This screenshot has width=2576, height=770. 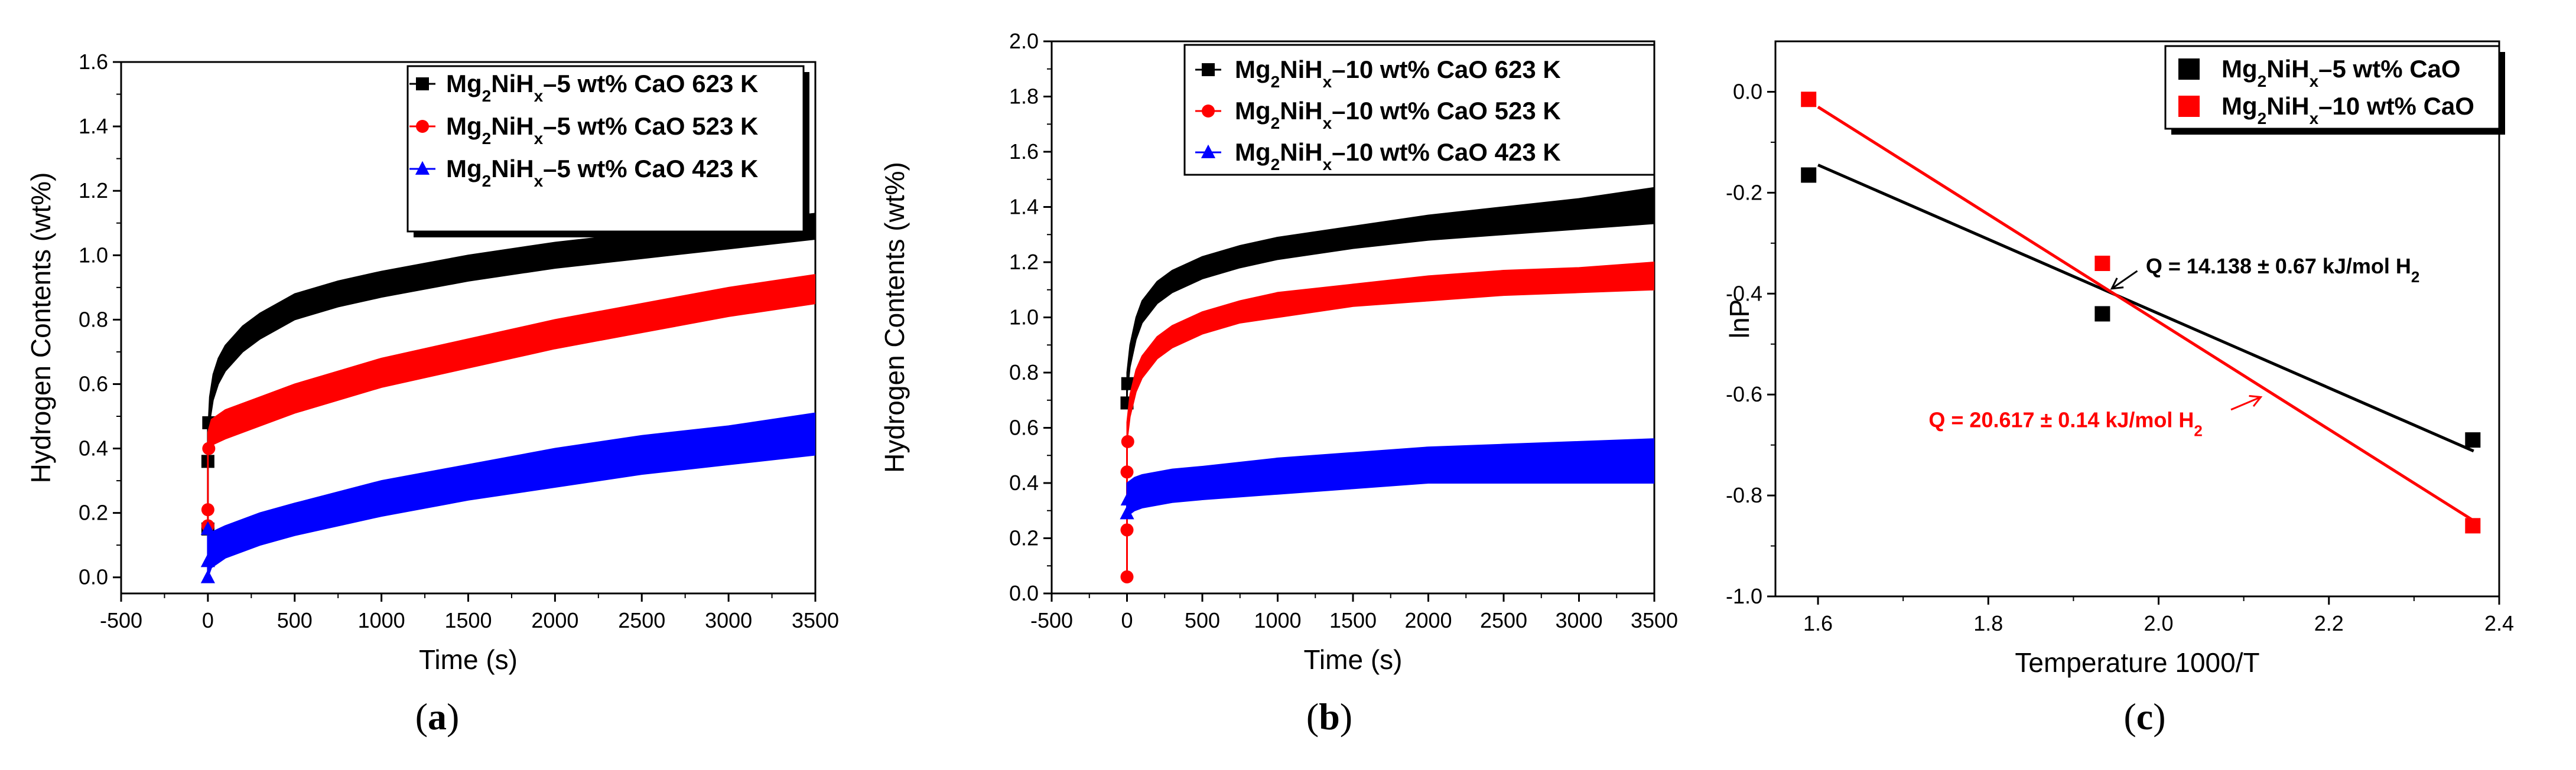 What do you see at coordinates (2348, 110) in the screenshot?
I see `legend-label: Mg2NiHx–10 wt% CaO` at bounding box center [2348, 110].